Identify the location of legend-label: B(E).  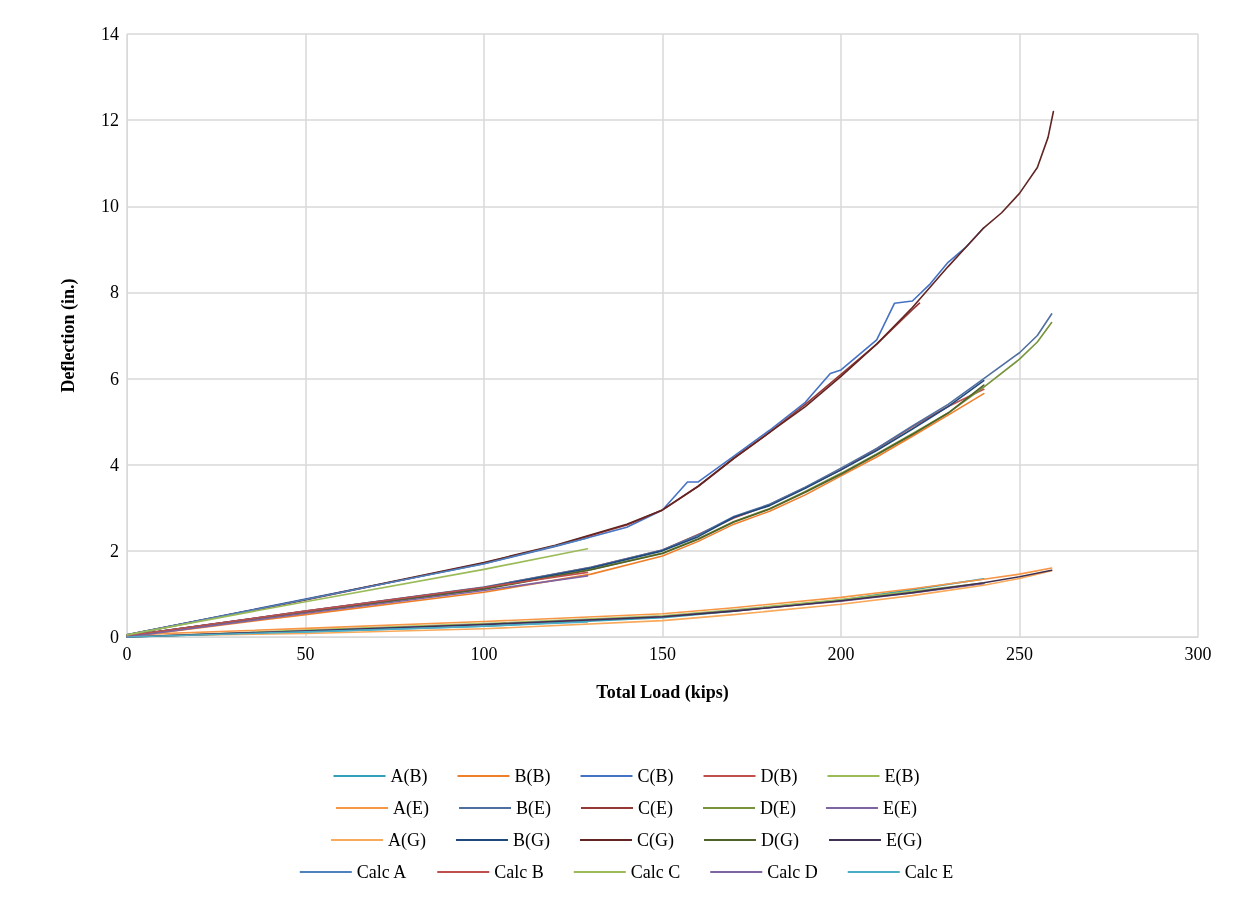
(534, 808).